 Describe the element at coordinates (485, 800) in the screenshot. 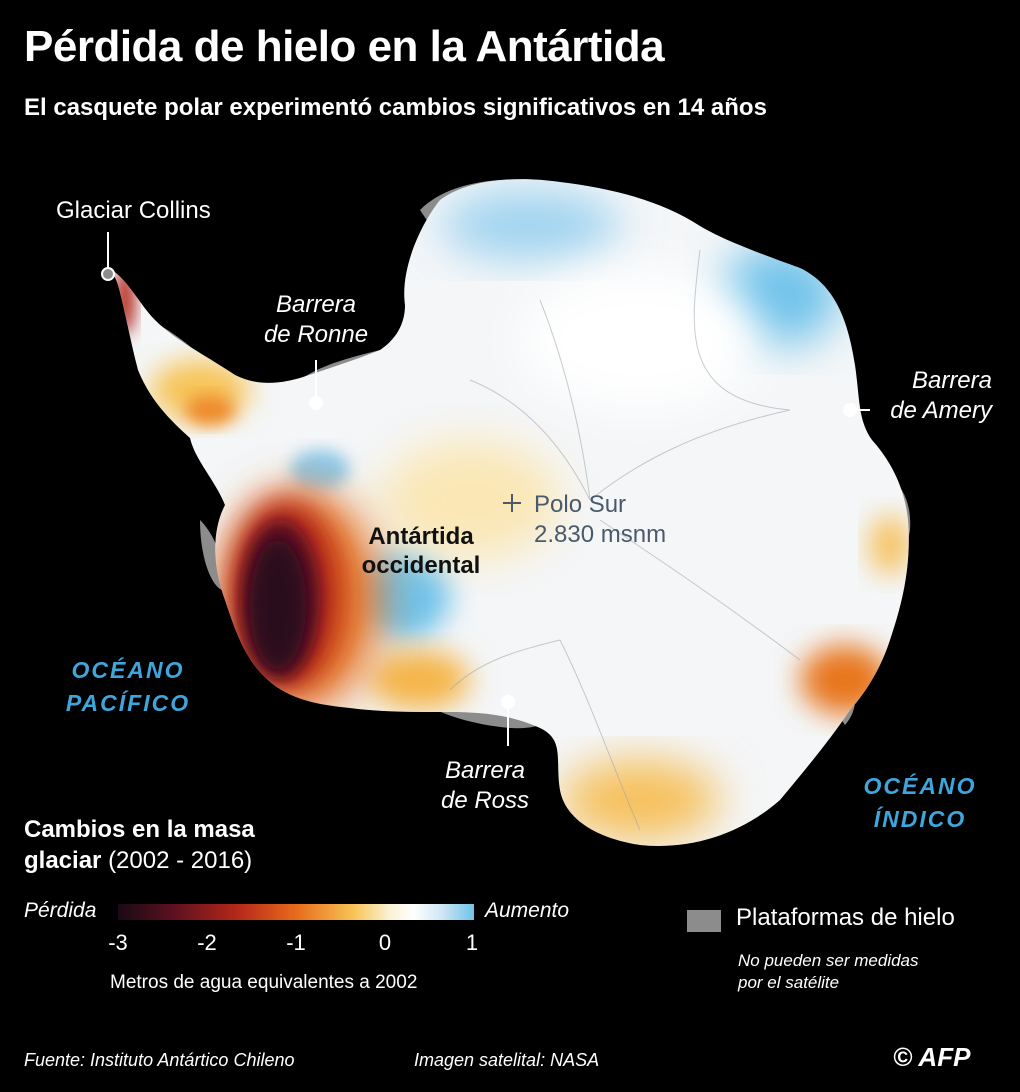

I see `label-ross-line-2: de Ross` at that location.